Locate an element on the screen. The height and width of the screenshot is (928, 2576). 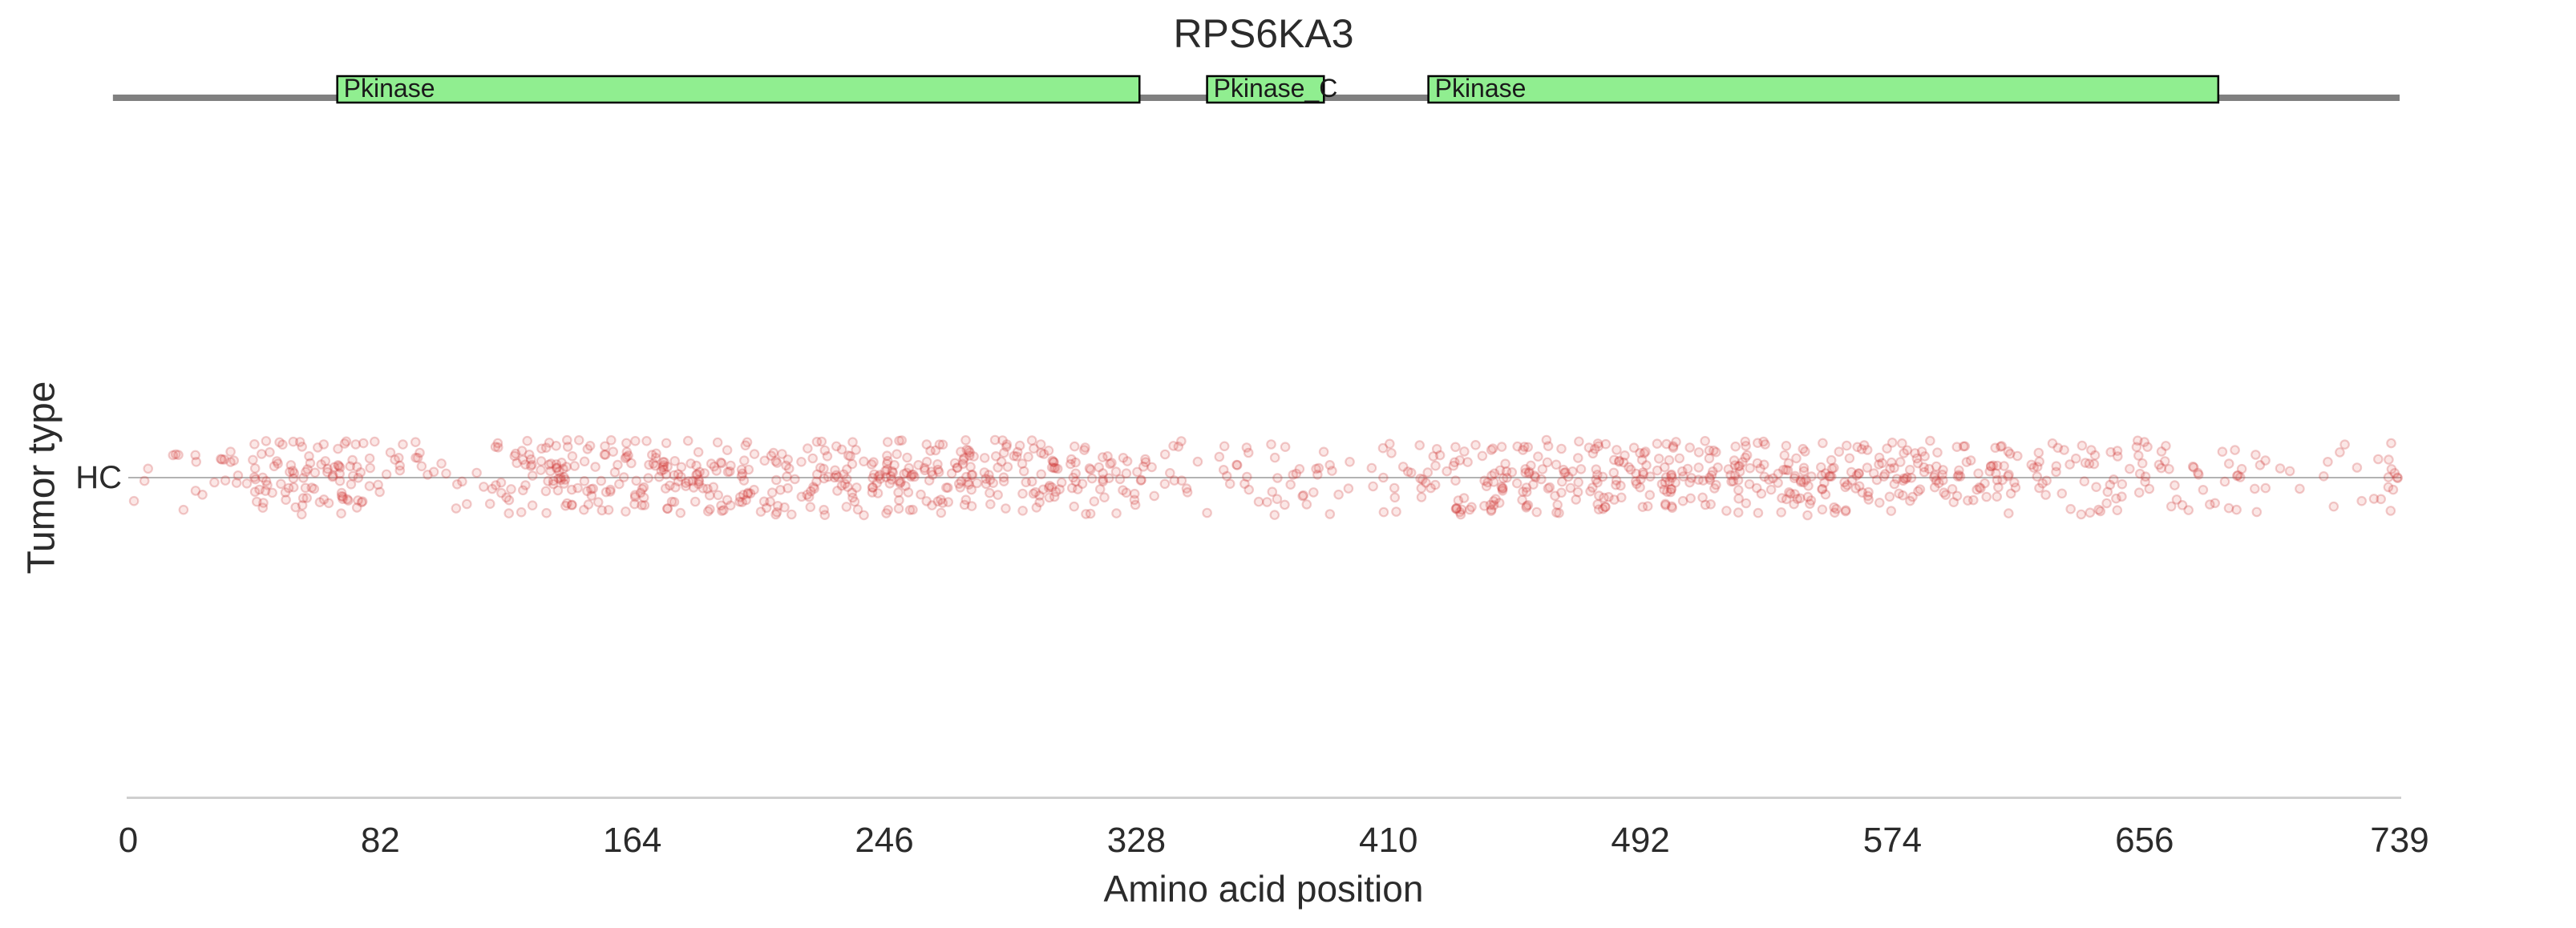
domain-box is located at coordinates (1265, 89).